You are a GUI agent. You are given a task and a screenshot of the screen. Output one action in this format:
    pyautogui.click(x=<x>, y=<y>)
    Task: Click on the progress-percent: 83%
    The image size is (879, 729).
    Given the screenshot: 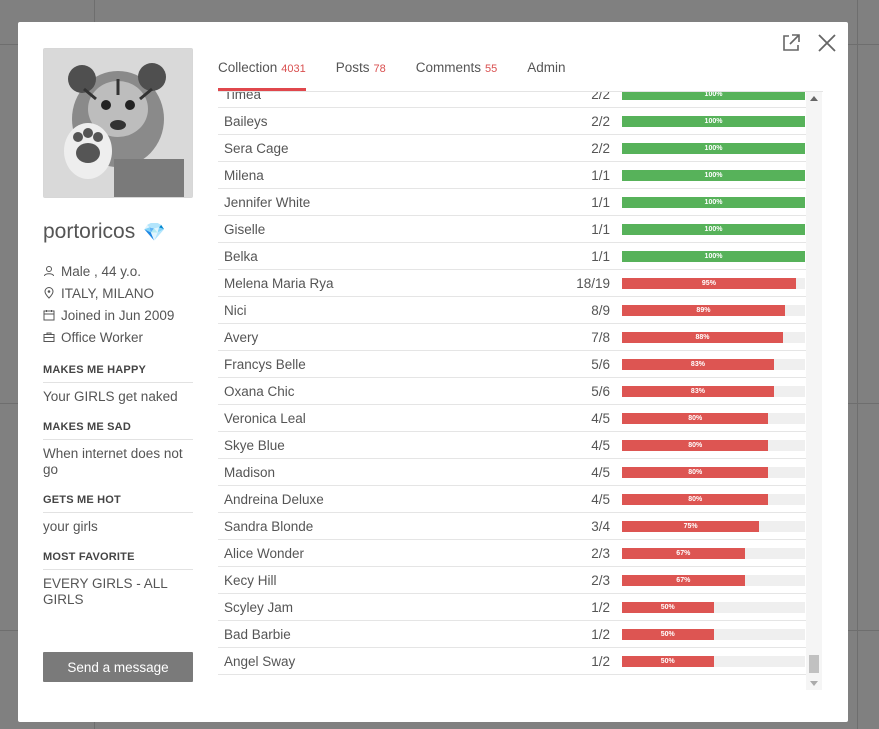 What is the action you would take?
    pyautogui.click(x=697, y=364)
    